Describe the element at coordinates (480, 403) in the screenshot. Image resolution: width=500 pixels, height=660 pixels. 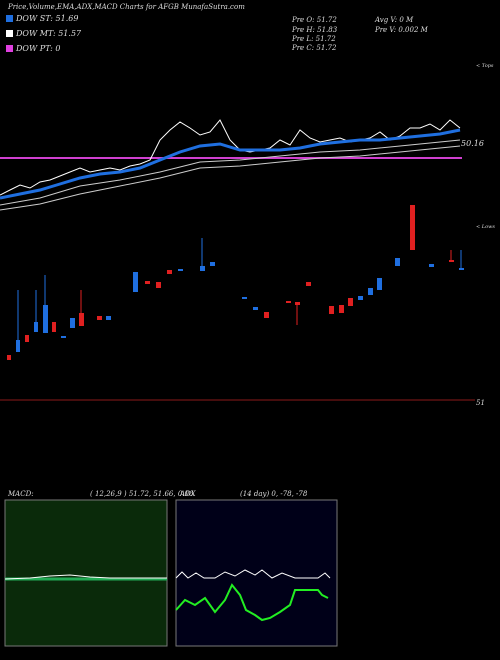
I see `level-label: 51` at that location.